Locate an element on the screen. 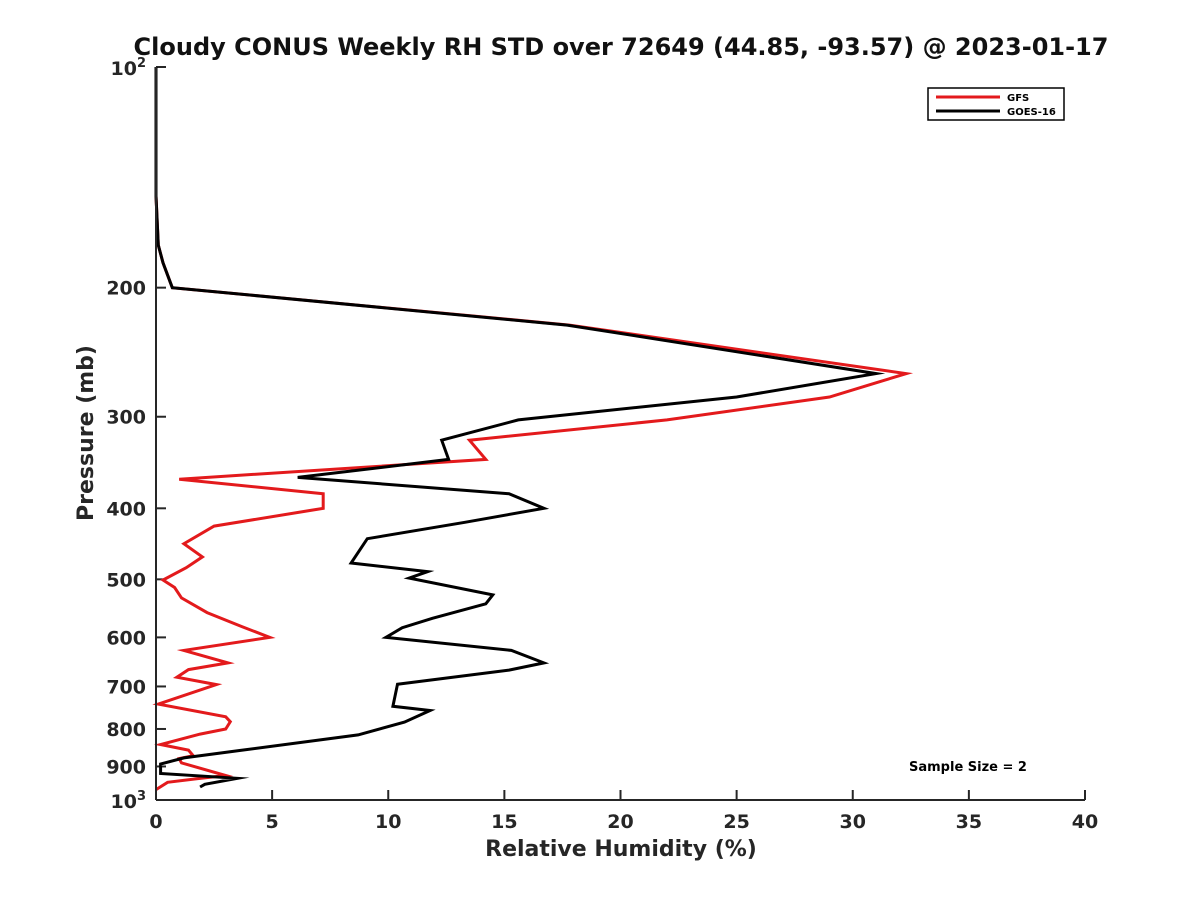 The height and width of the screenshot is (900, 1200). y-axis-label: Pressure (mb) is located at coordinates (86, 433).